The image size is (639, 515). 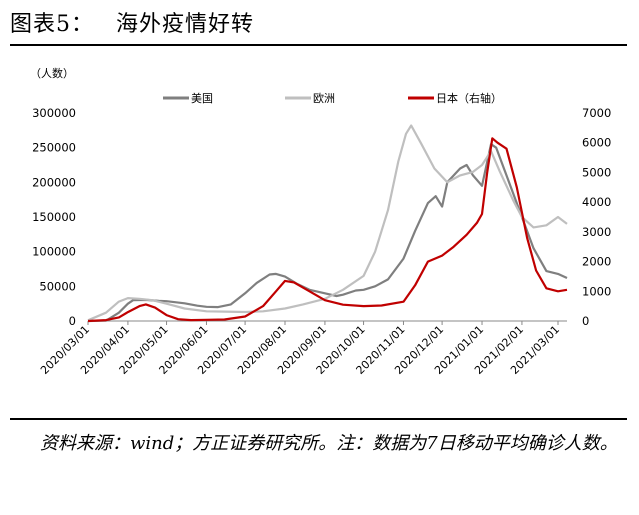 I want to click on y-right-tick-label: 5000, so click(x=596, y=172).